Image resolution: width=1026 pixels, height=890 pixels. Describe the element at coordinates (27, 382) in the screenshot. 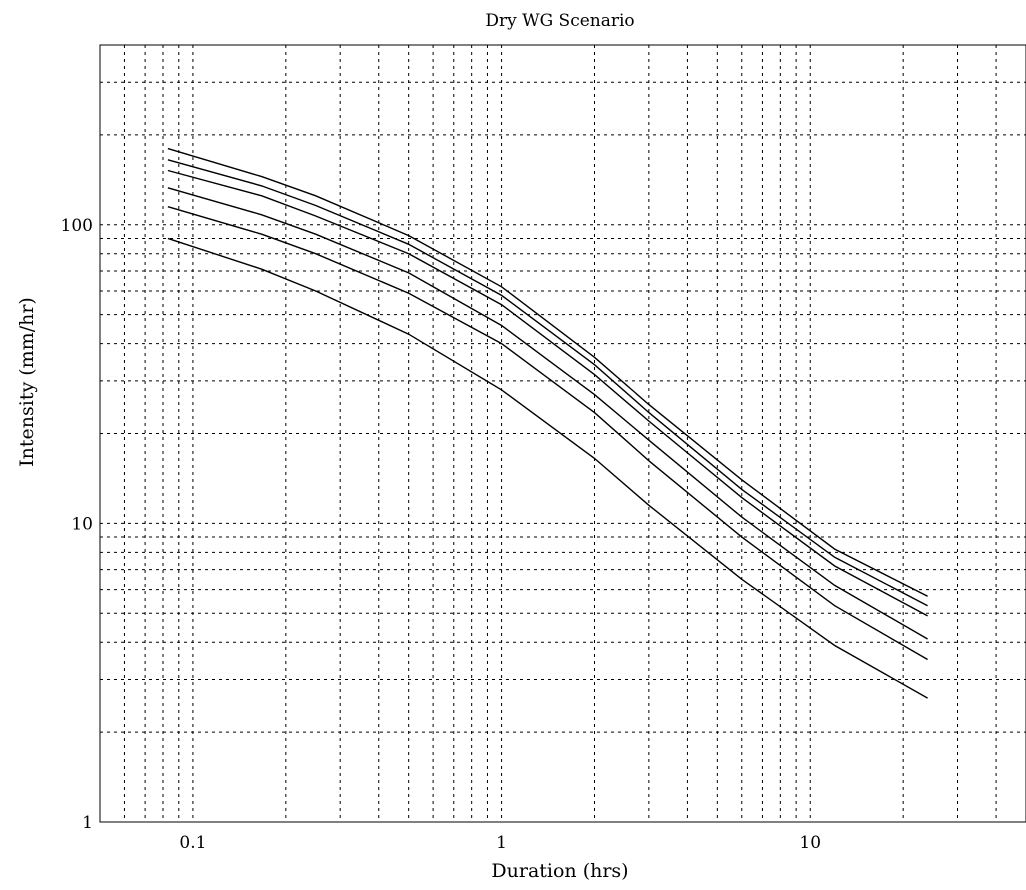

I see `y-axis-title: Intensity (mm/hr)` at that location.